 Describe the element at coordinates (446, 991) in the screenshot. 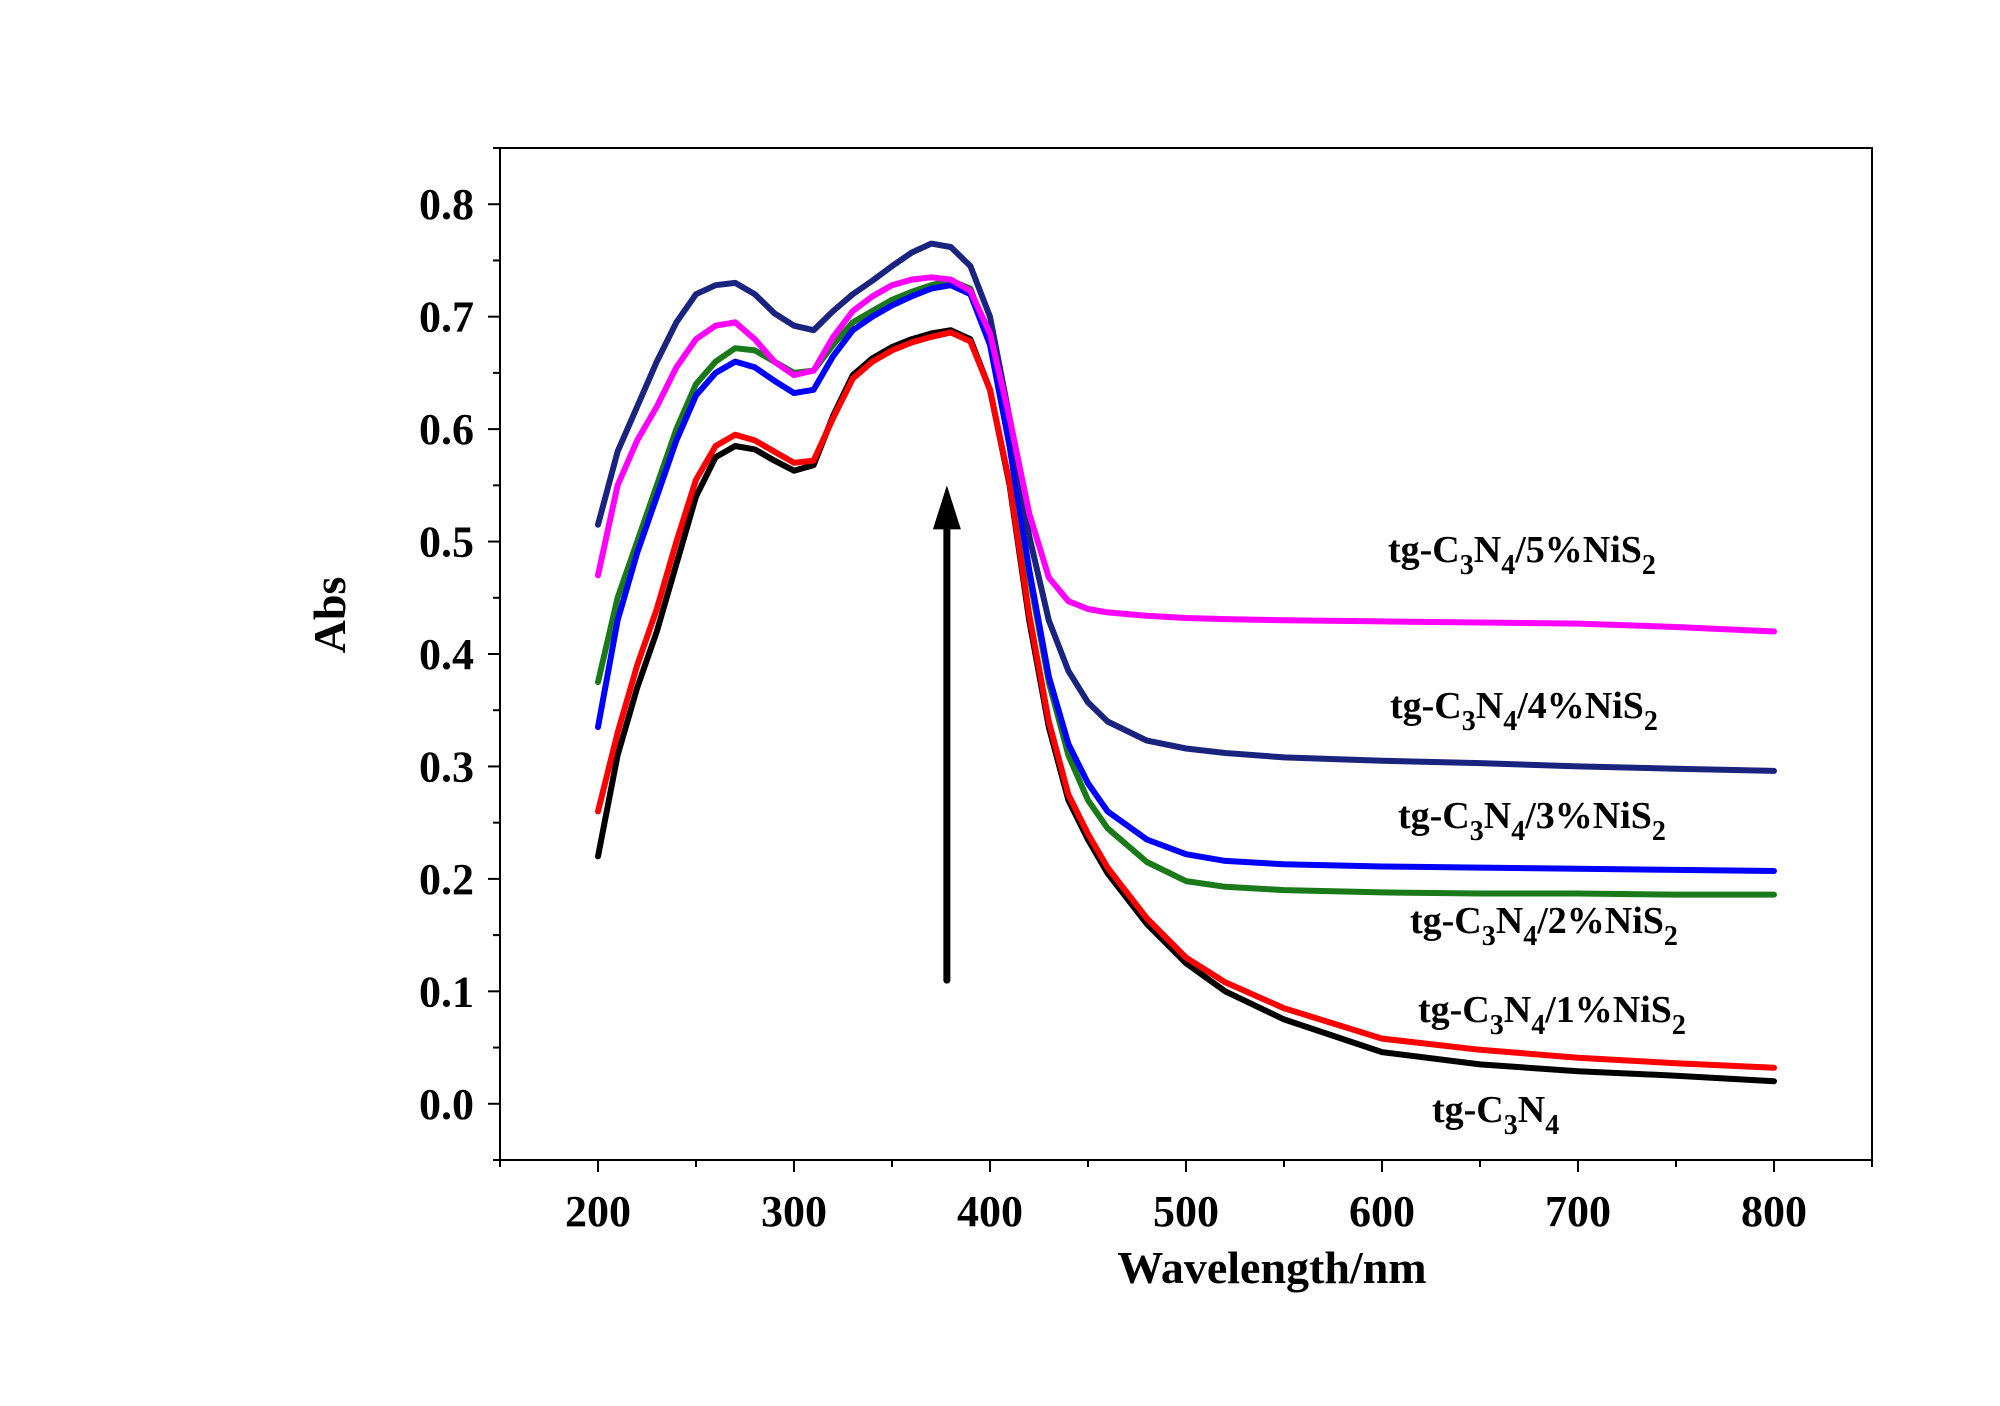

I see `y-tick-label: 0.1` at that location.